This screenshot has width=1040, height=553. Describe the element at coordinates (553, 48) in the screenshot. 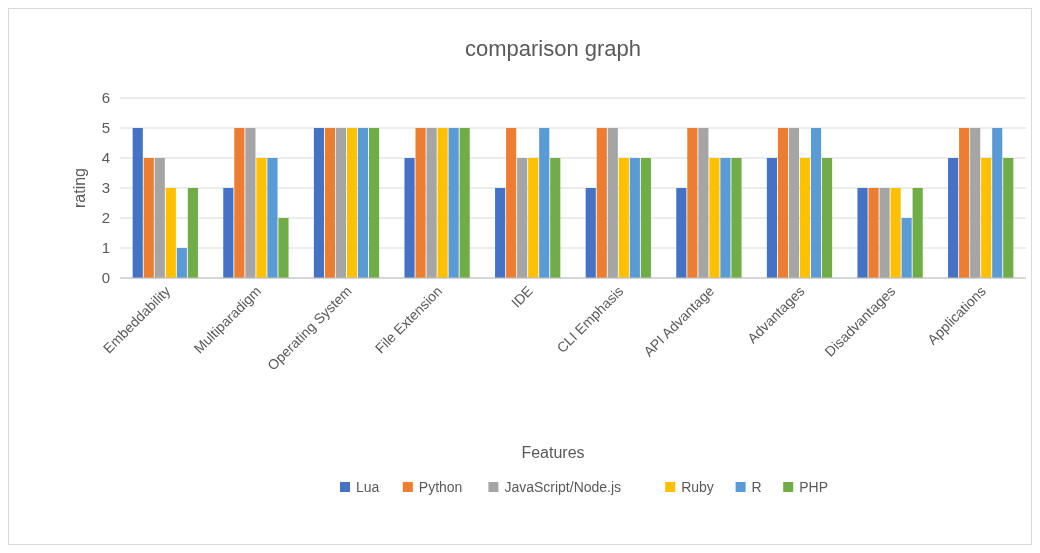

I see `chart-title: comparison graph` at that location.